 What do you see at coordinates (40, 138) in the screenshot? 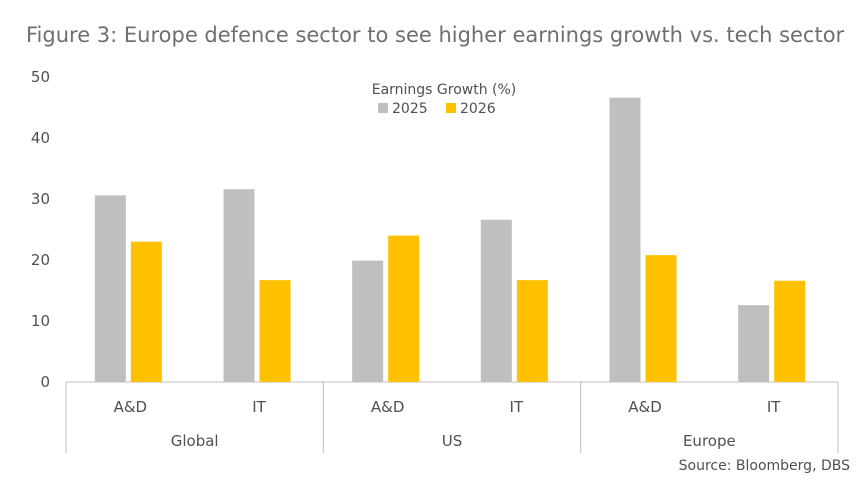
I see `y-tick-label: 40` at bounding box center [40, 138].